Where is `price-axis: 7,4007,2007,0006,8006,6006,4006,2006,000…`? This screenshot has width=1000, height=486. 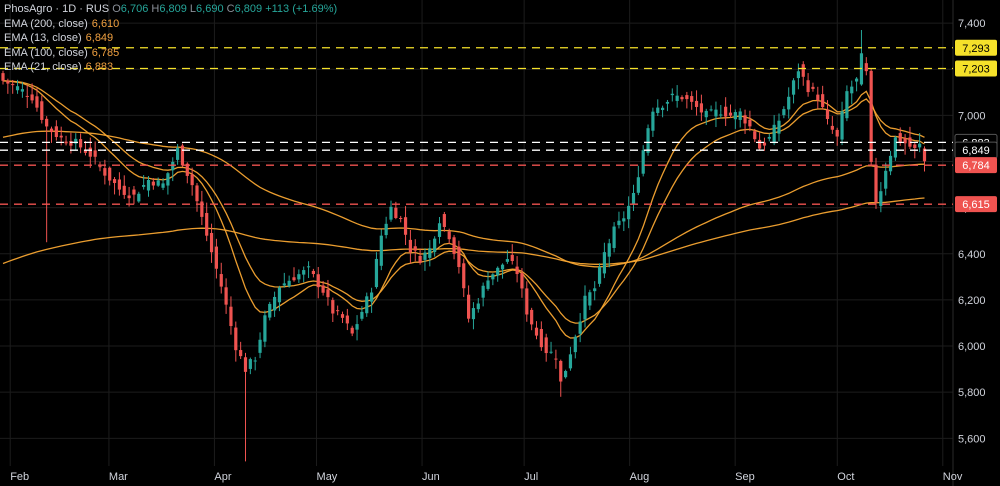 price-axis: 7,4007,2007,0006,8006,6006,4006,2006,000… is located at coordinates (972, 231).